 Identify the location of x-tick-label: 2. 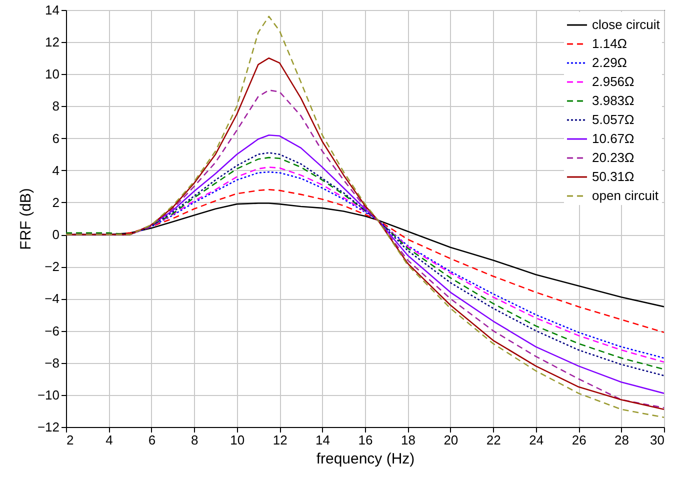
(70, 440).